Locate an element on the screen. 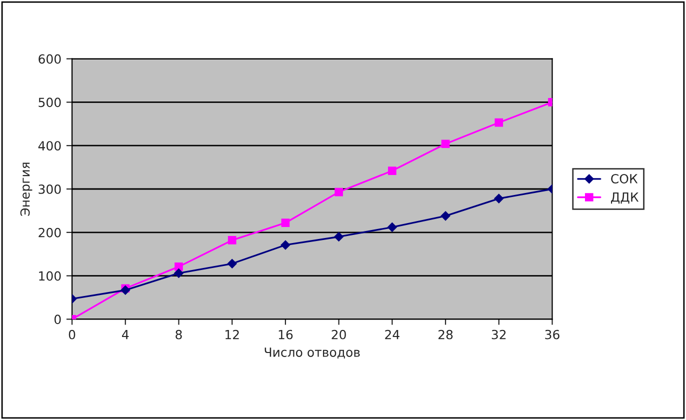 The image size is (686, 420). legend-label: ДДК is located at coordinates (625, 198).